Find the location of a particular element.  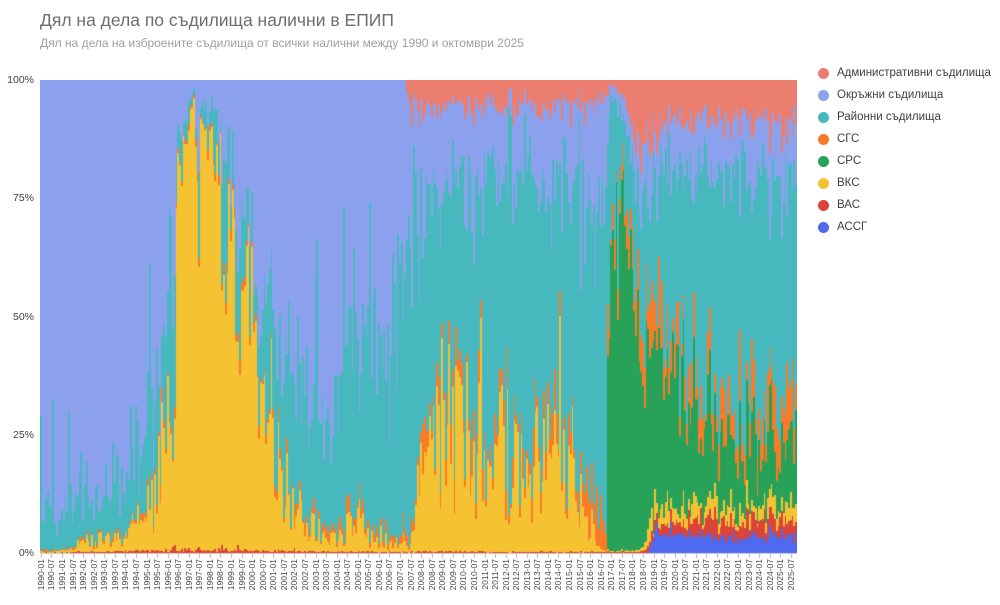

x-axis-tick-label: 2009-07 is located at coordinates (452, 575).